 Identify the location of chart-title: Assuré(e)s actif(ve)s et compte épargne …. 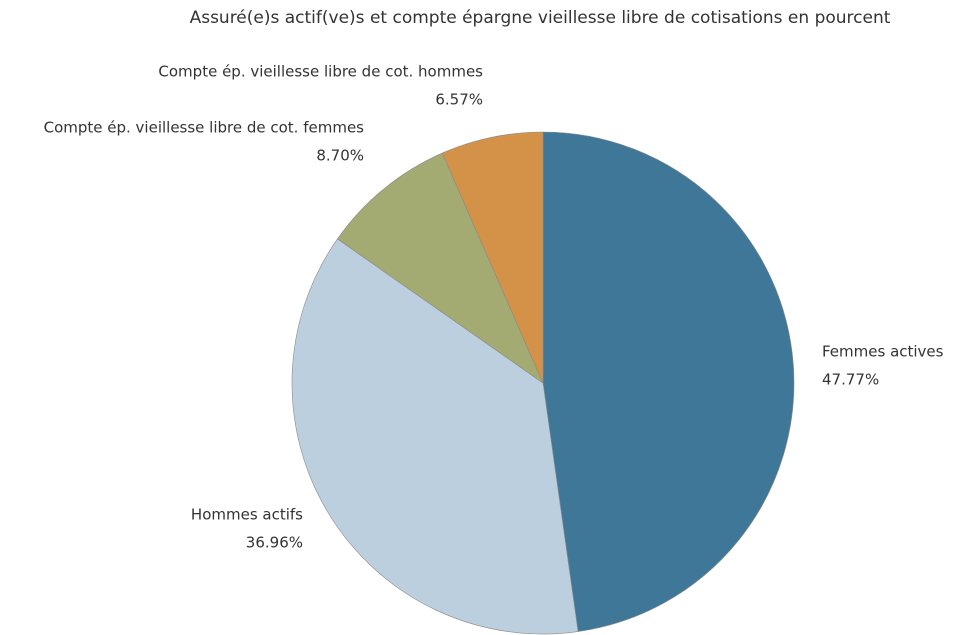
(540, 18).